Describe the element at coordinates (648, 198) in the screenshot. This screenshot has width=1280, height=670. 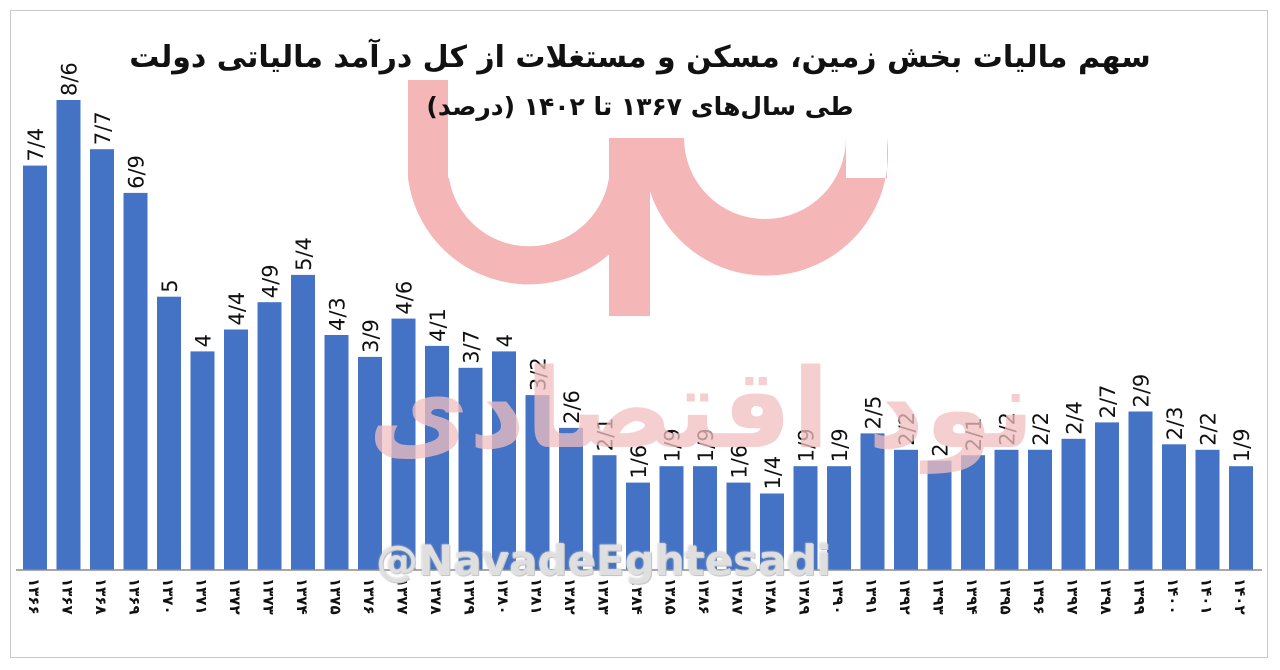
I see `watermark-logo` at that location.